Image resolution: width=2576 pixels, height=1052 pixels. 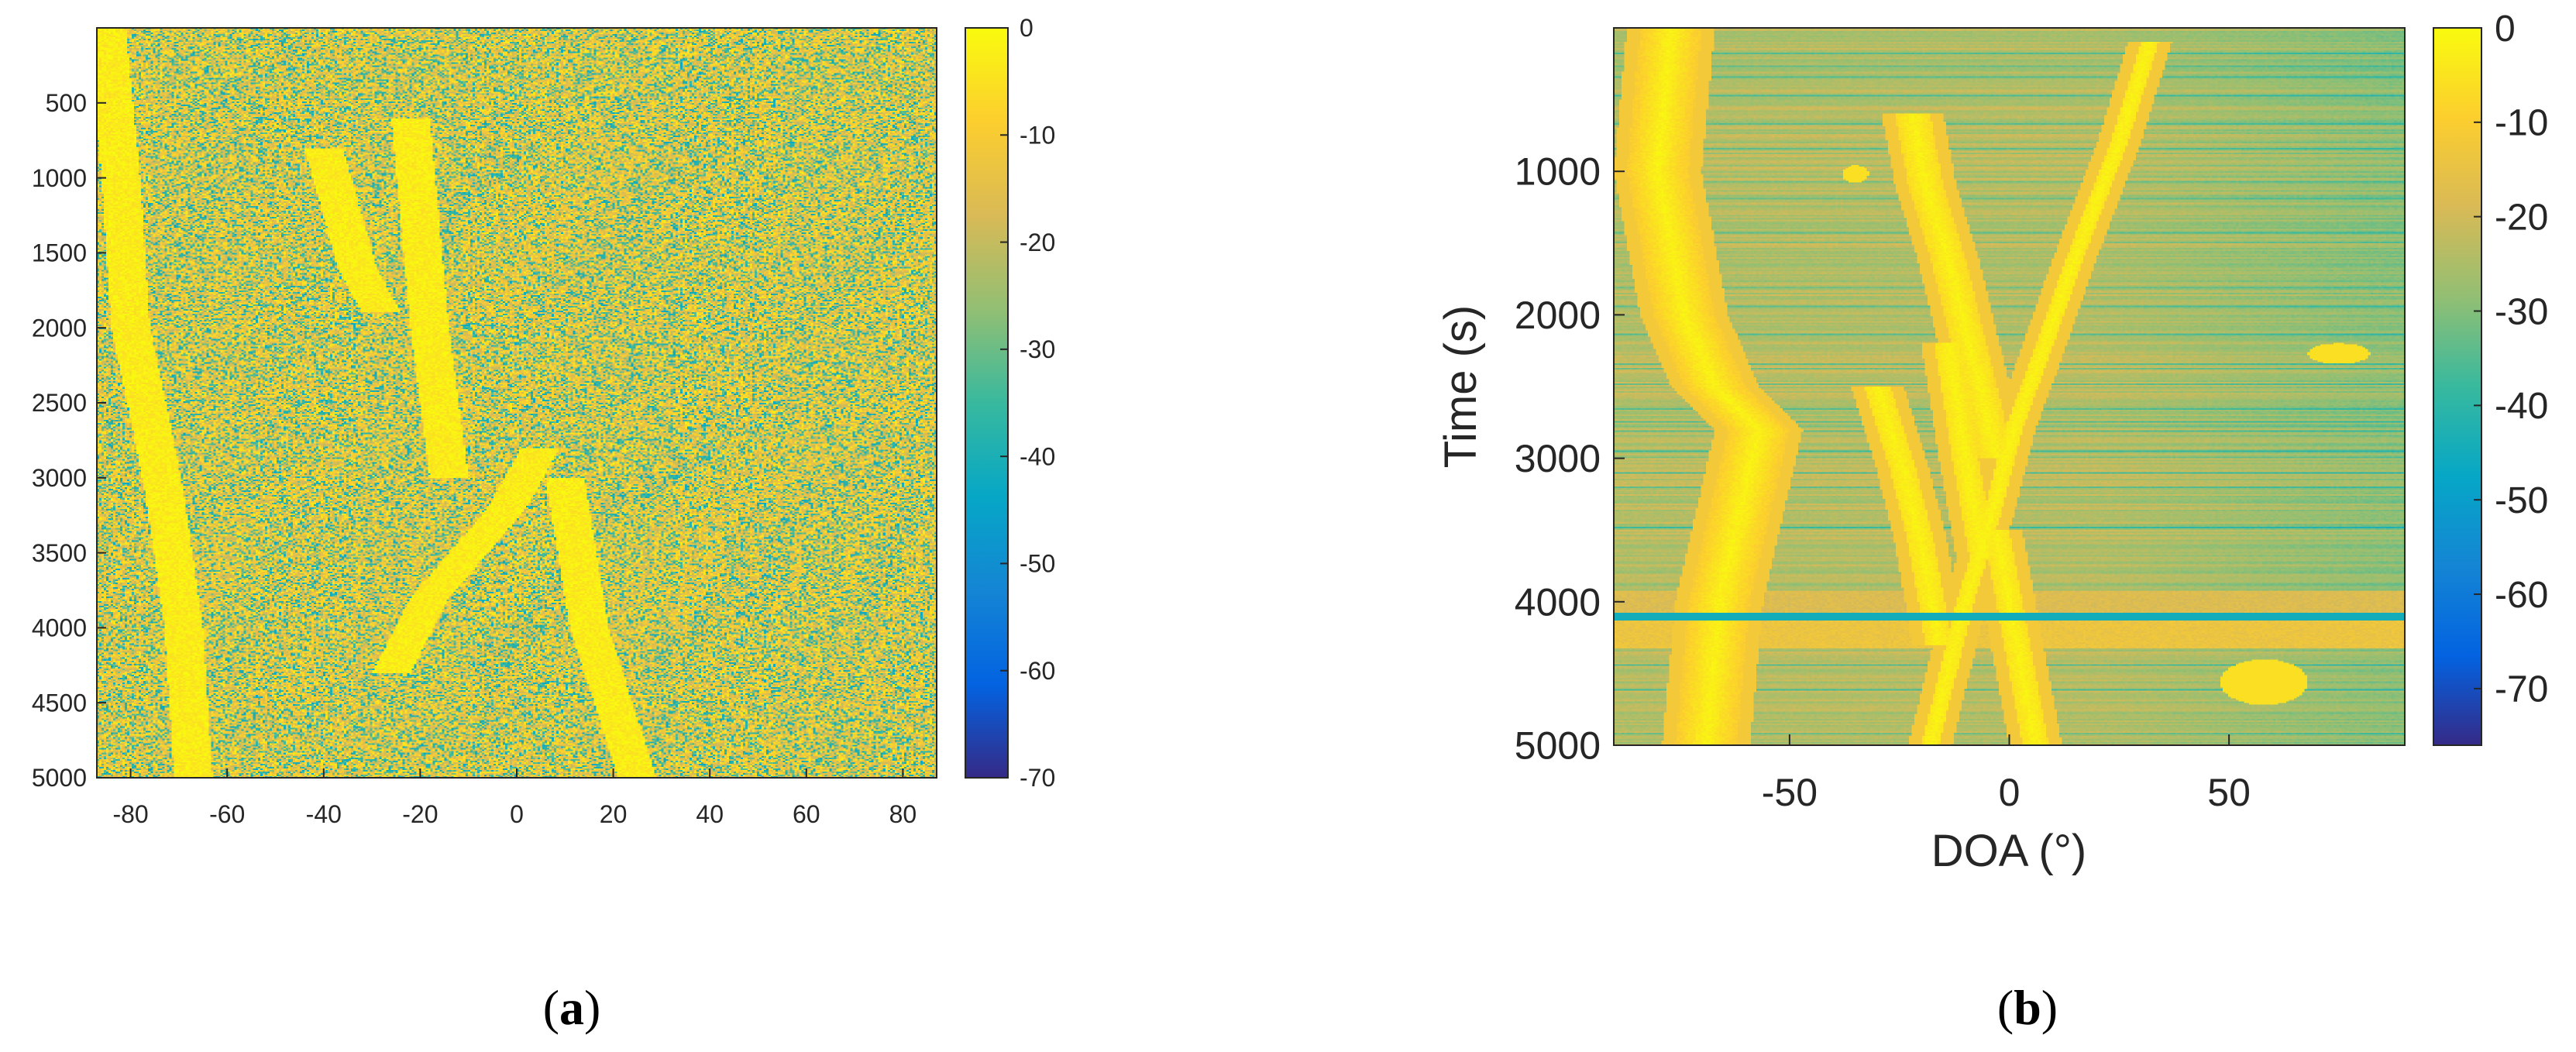 What do you see at coordinates (2521, 406) in the screenshot?
I see `colorbar-tick-b: -40` at bounding box center [2521, 406].